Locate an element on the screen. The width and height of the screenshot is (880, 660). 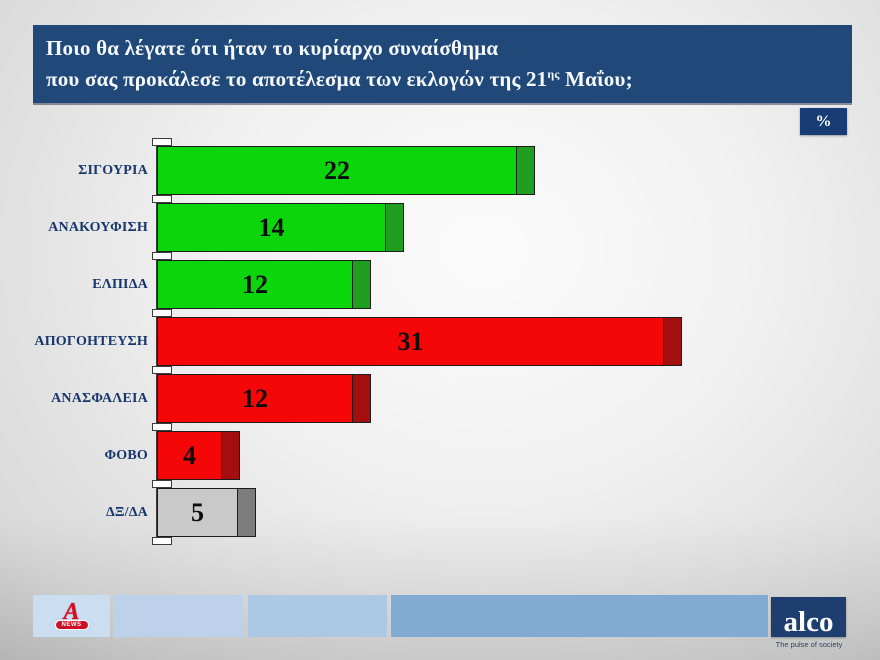
bar: 14 is located at coordinates (280, 227).